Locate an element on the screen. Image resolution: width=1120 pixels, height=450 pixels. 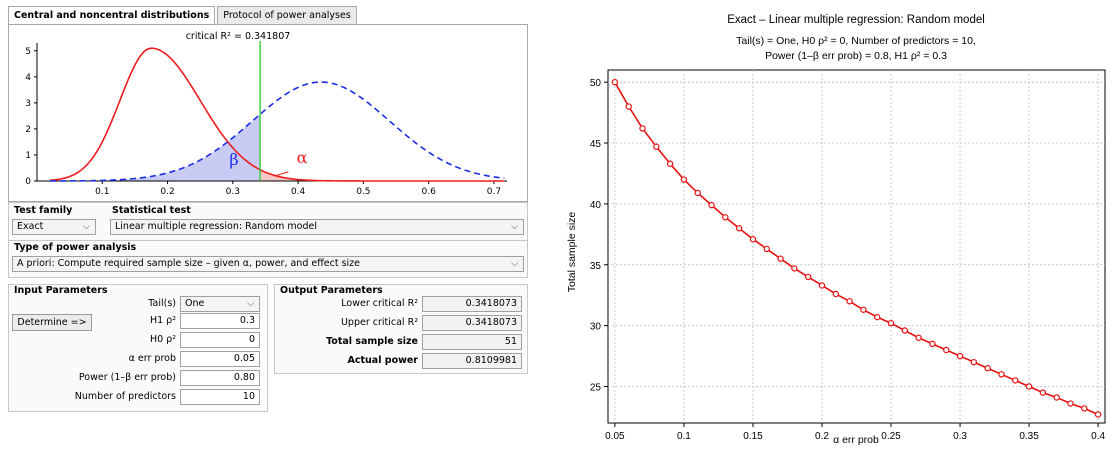
dist-y-tick-label: 3 is located at coordinates (28, 104).